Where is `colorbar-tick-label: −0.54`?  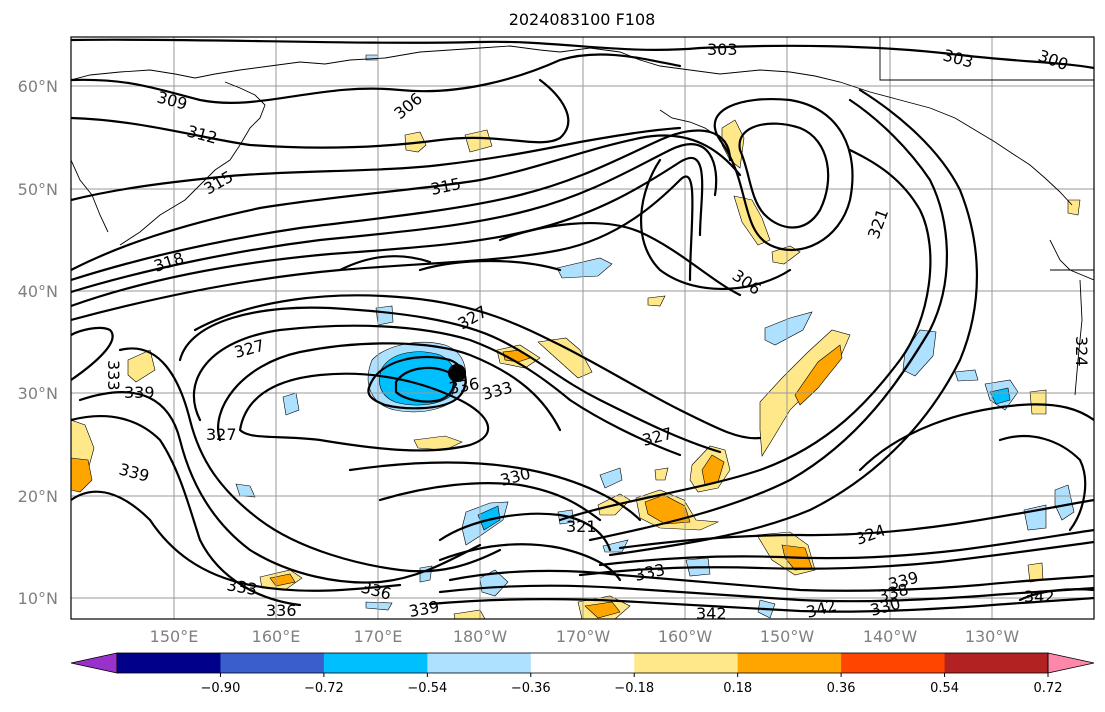
colorbar-tick-label: −0.54 is located at coordinates (427, 688).